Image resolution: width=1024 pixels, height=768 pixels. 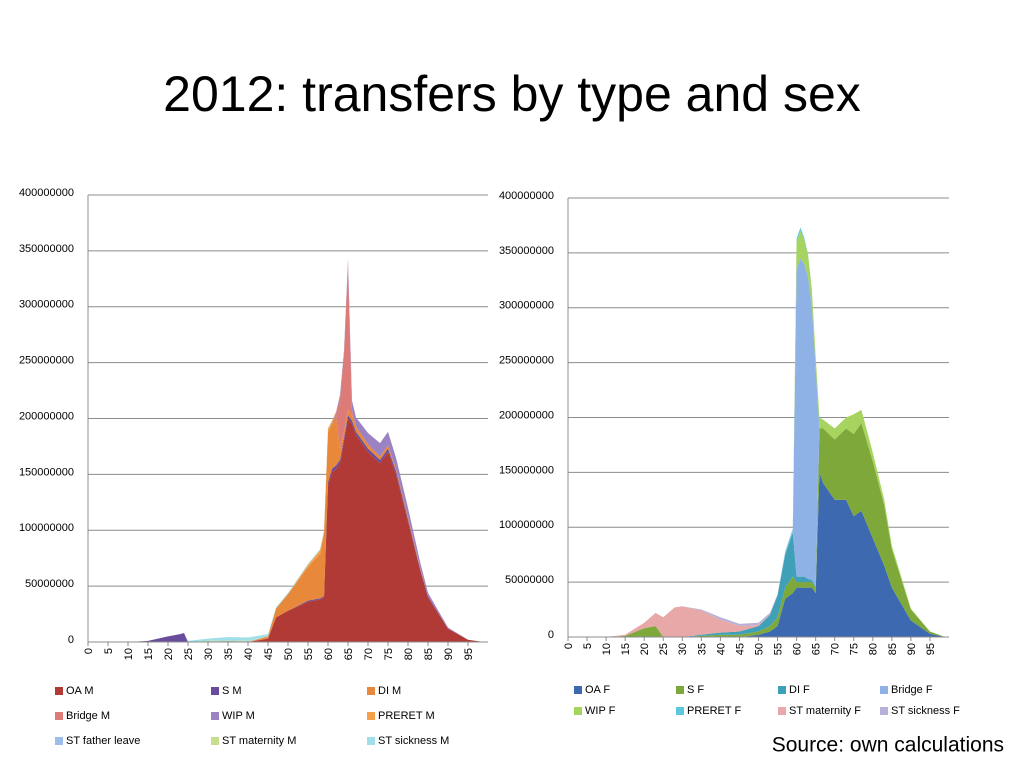 What do you see at coordinates (103, 741) in the screenshot?
I see `legend-label: ST father leave` at bounding box center [103, 741].